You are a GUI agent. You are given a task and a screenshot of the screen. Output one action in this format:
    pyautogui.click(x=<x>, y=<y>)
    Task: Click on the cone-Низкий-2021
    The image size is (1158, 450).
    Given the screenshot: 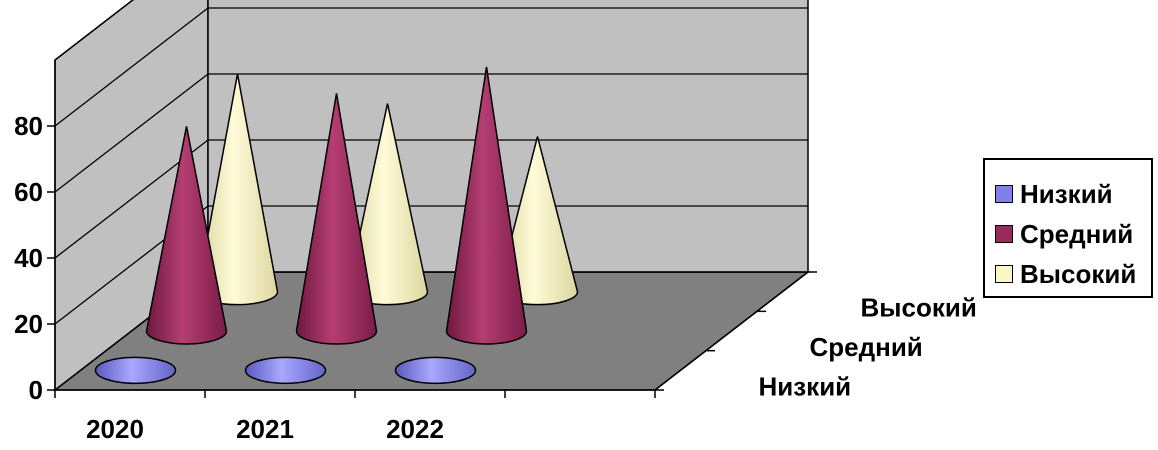 What is the action you would take?
    pyautogui.click(x=285, y=370)
    